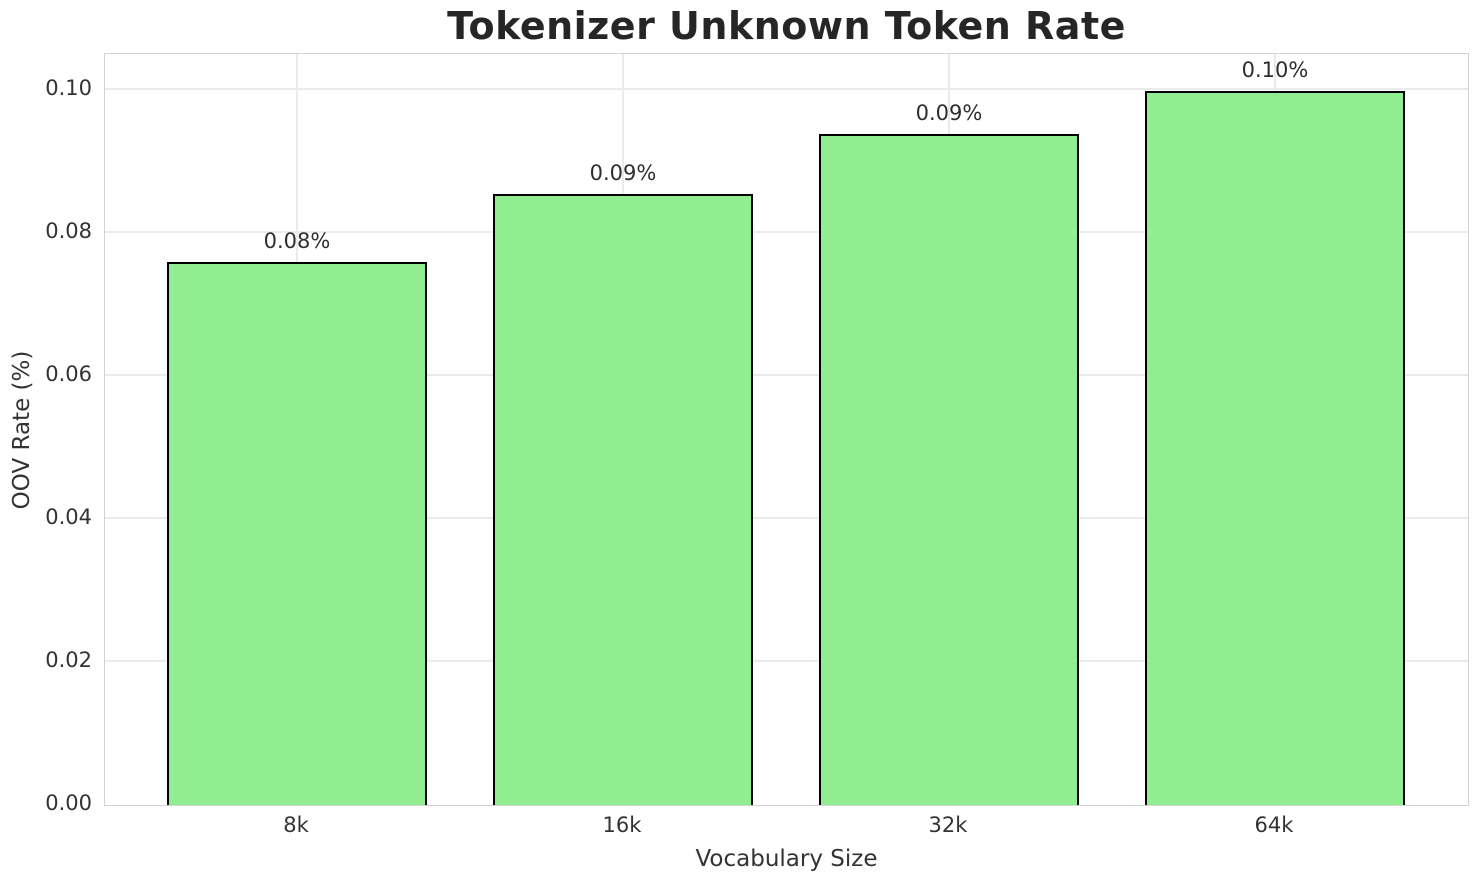 This screenshot has width=1484, height=885. Describe the element at coordinates (68, 88) in the screenshot. I see `y-tick-label: 0.10` at that location.